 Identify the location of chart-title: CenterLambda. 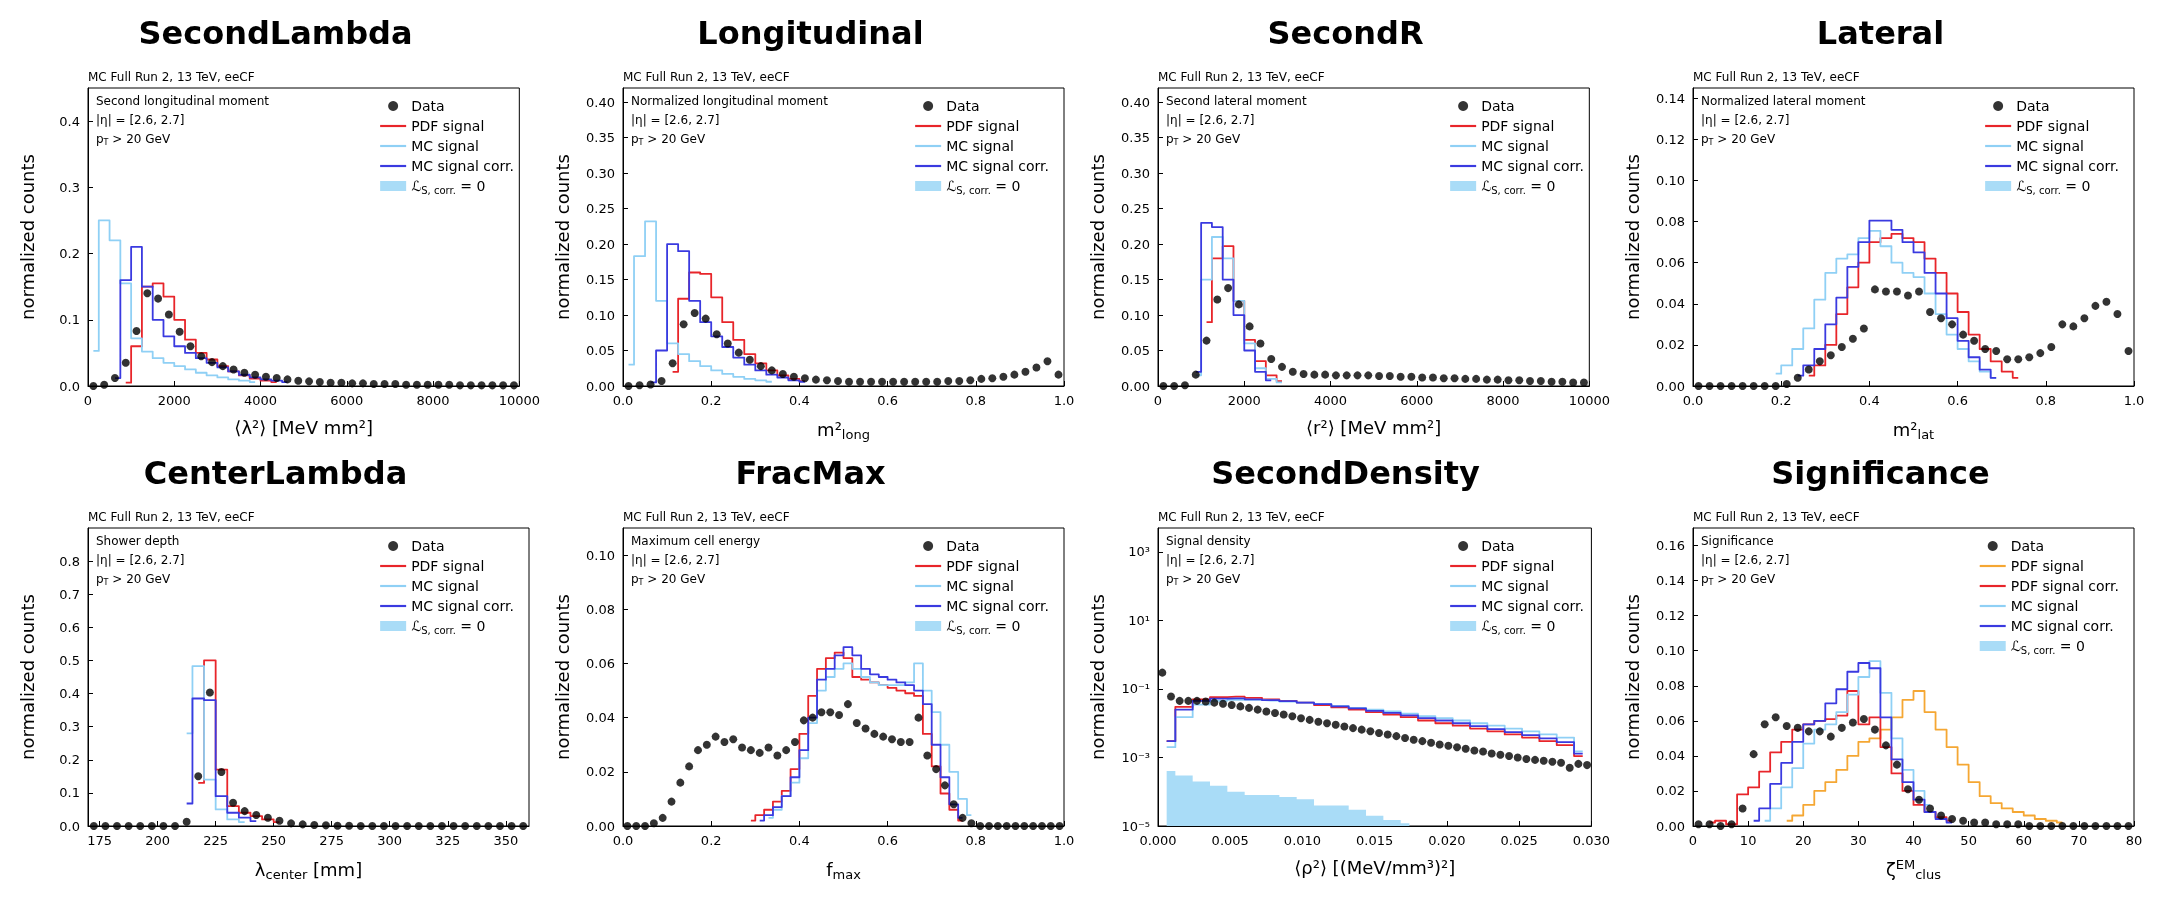
(275, 473).